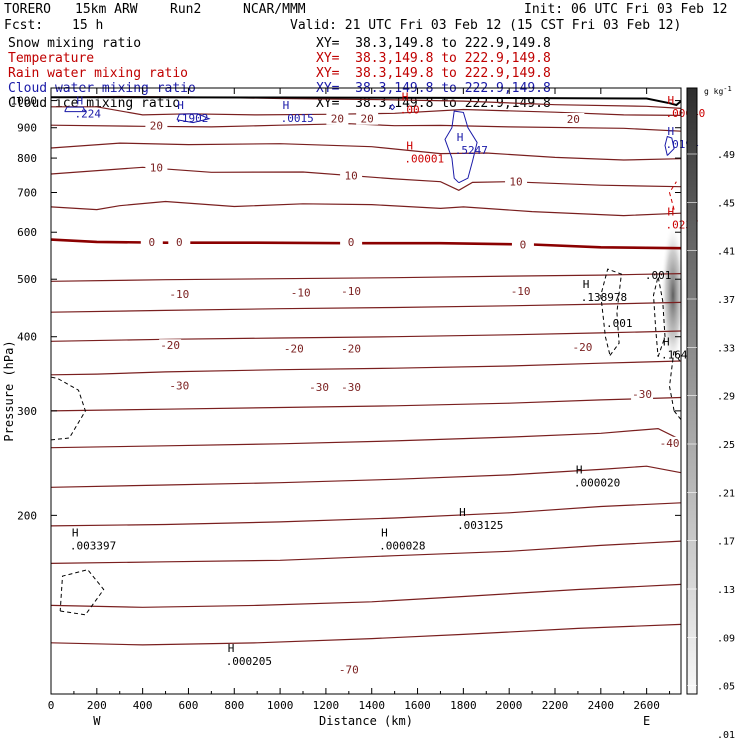  What do you see at coordinates (726, 300) in the screenshot?
I see `colorbar-label: .37` at bounding box center [726, 300].